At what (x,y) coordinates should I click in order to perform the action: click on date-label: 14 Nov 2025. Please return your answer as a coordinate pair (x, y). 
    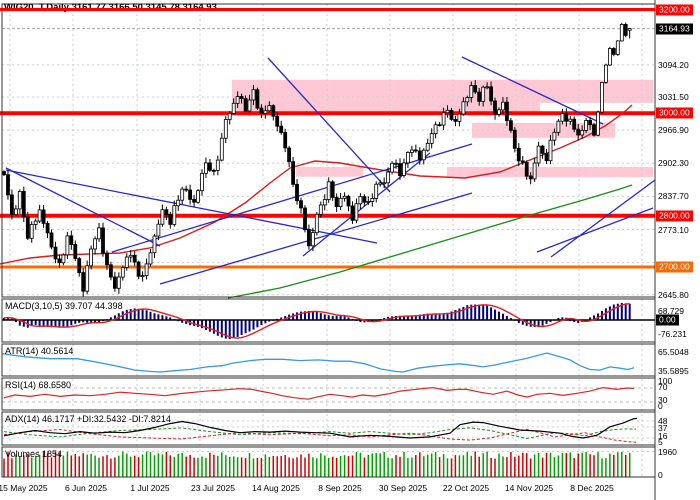
    Looking at the image, I should click on (529, 488).